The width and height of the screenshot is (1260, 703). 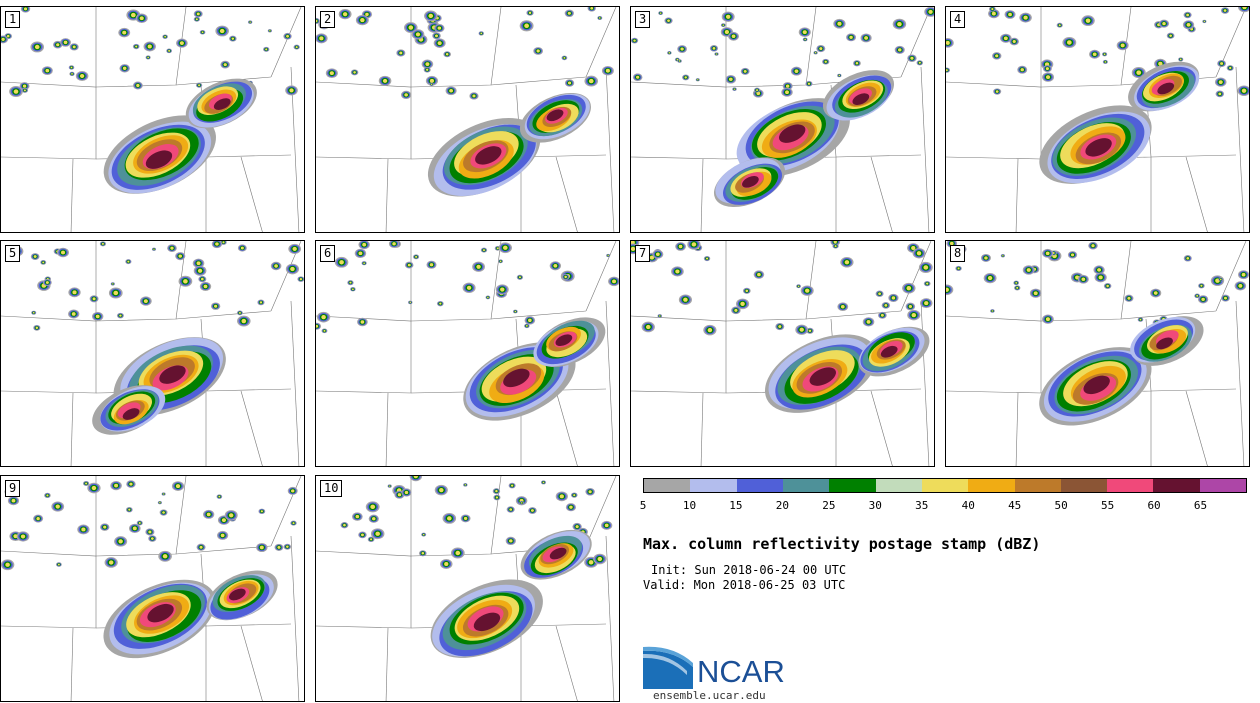 I want to click on colorbar-tick-label: 15, so click(x=736, y=505).